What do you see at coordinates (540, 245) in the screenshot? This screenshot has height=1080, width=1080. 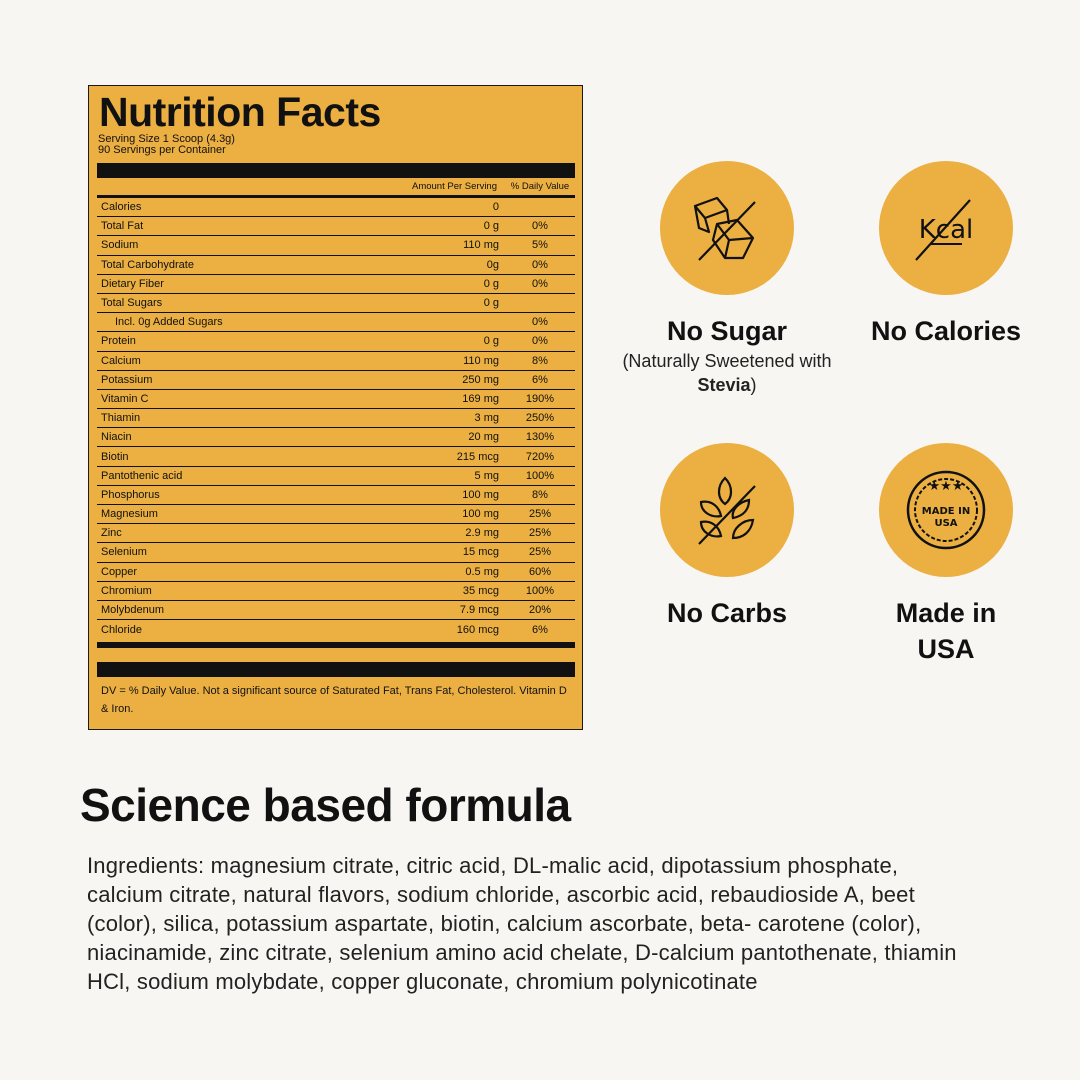 I see `nutrient-dv: 5%` at bounding box center [540, 245].